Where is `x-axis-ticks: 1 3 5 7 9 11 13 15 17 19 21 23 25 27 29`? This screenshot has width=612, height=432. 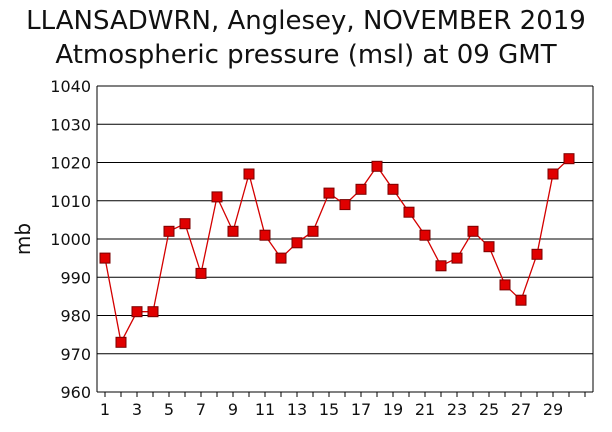 x-axis-ticks: 1 3 5 7 9 11 13 15 17 19 21 23 25 27 29 is located at coordinates (331, 409).